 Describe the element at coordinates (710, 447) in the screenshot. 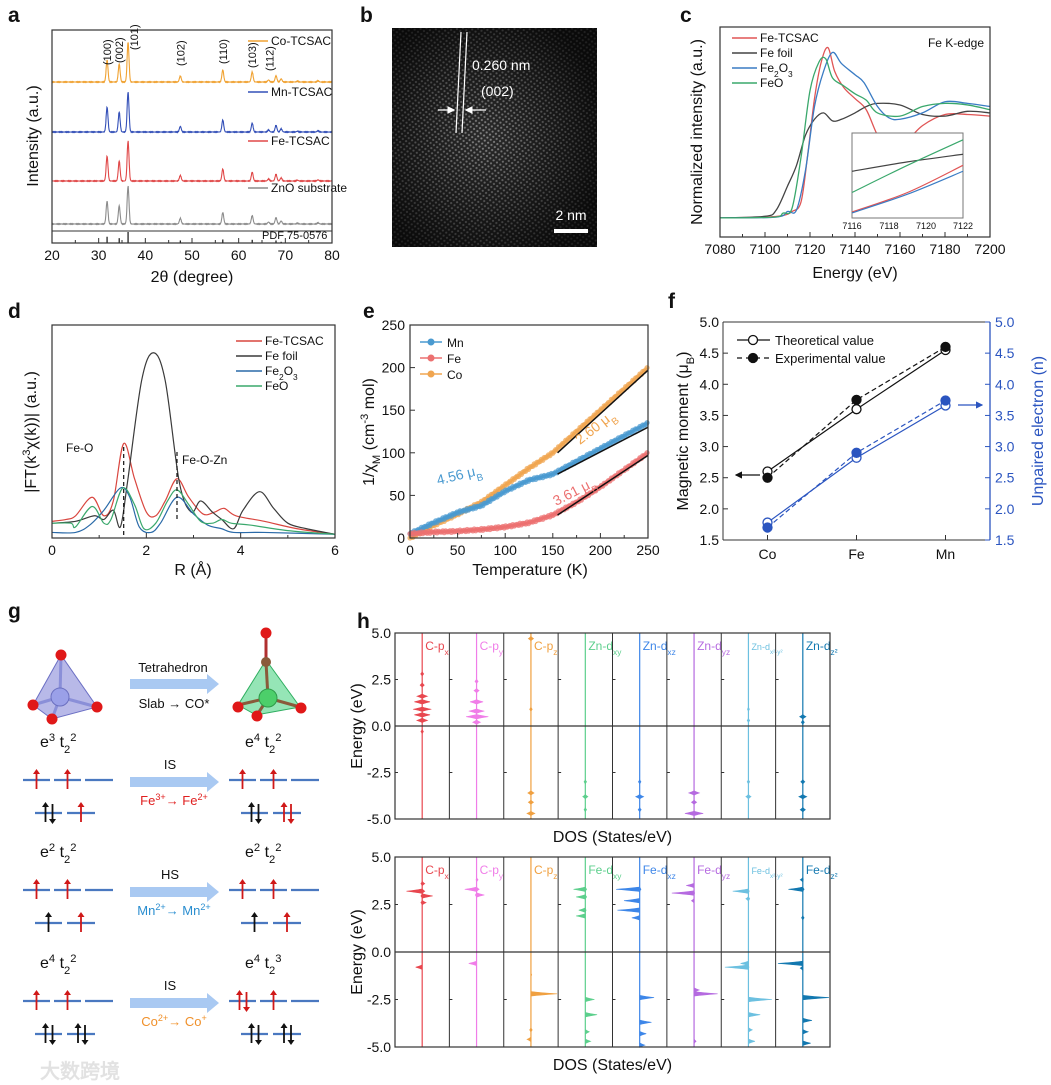

I see `y-tick-label: 3.0` at that location.